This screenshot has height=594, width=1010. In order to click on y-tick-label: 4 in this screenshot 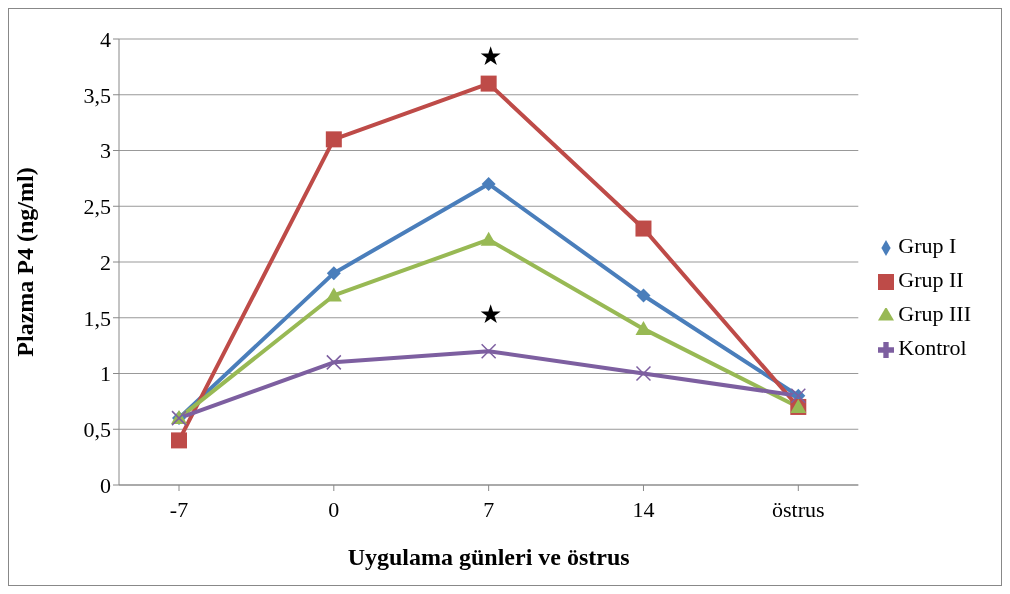, I will do `click(105, 39)`.